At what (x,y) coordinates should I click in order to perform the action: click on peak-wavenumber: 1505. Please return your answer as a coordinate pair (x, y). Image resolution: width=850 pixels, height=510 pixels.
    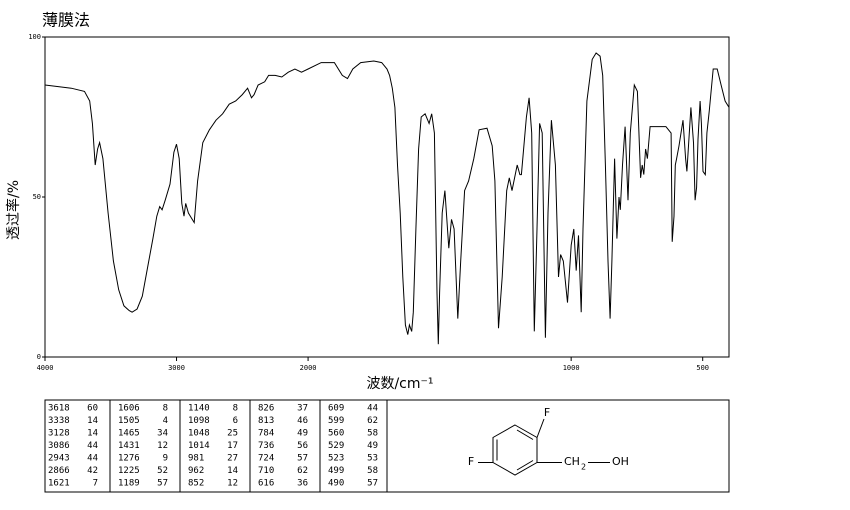
    Looking at the image, I should click on (129, 421).